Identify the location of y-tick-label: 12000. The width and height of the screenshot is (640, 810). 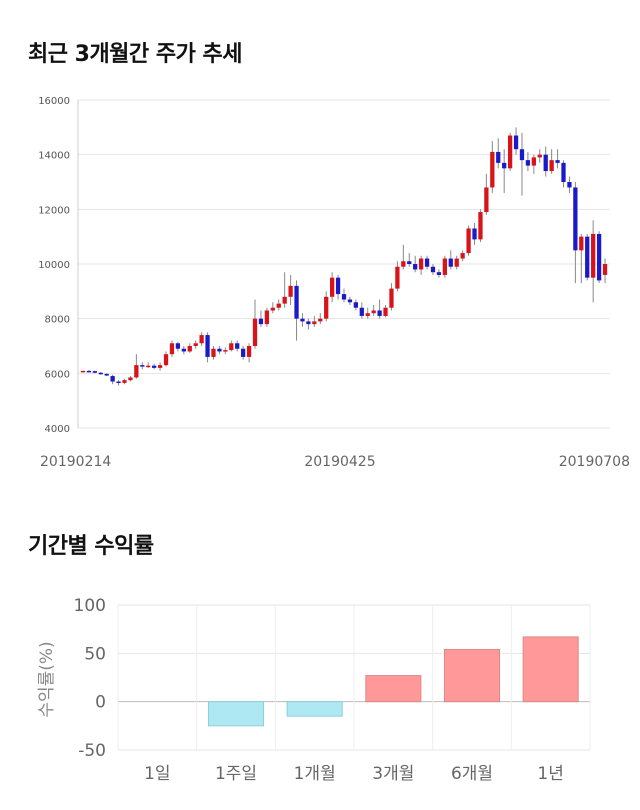
(54, 210).